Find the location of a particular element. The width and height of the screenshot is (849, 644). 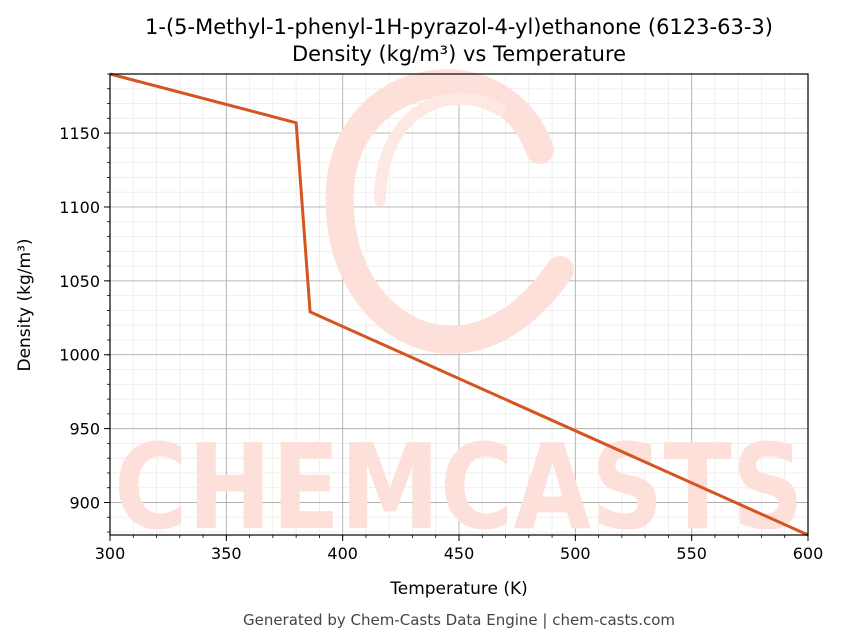

x-axis: 300 350 400 450 500 550 600 is located at coordinates (459, 549).